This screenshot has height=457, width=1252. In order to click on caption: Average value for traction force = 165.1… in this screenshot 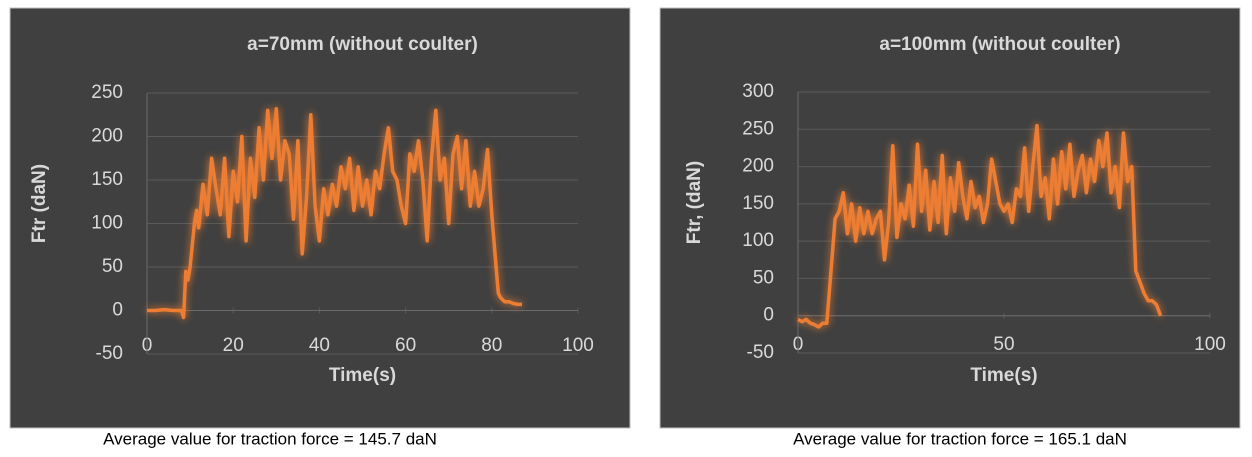, I will do `click(960, 438)`.